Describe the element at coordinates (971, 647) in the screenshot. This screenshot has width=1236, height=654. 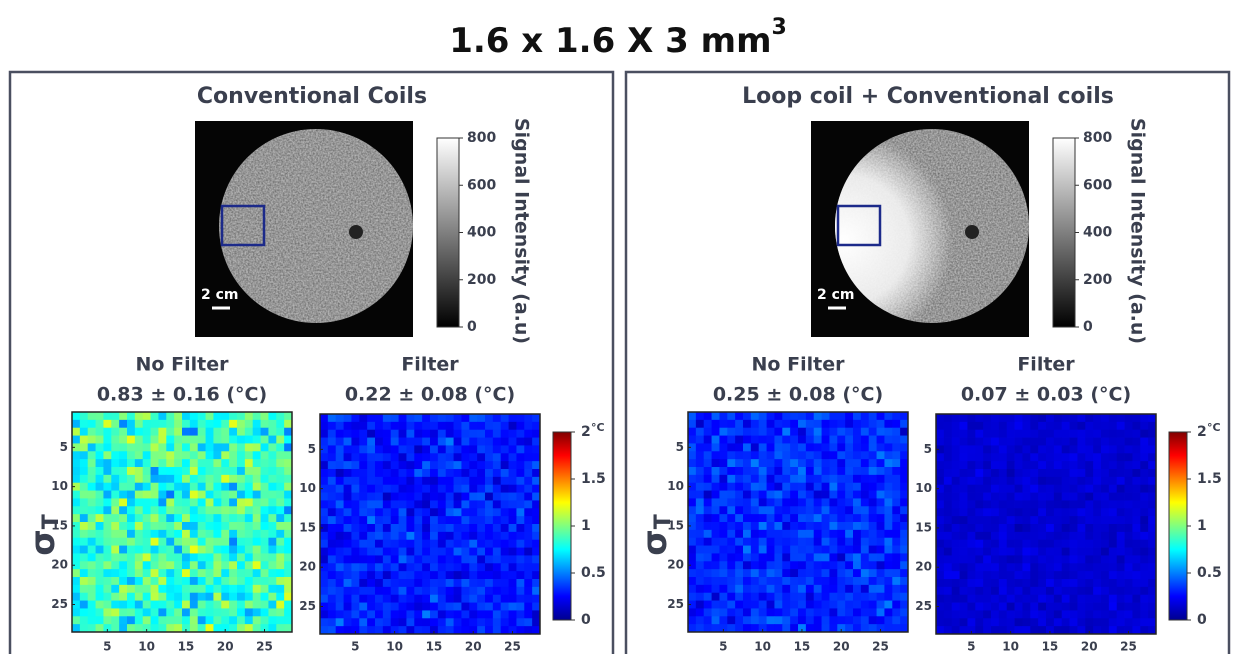
I see `x-tick-label: 5` at that location.